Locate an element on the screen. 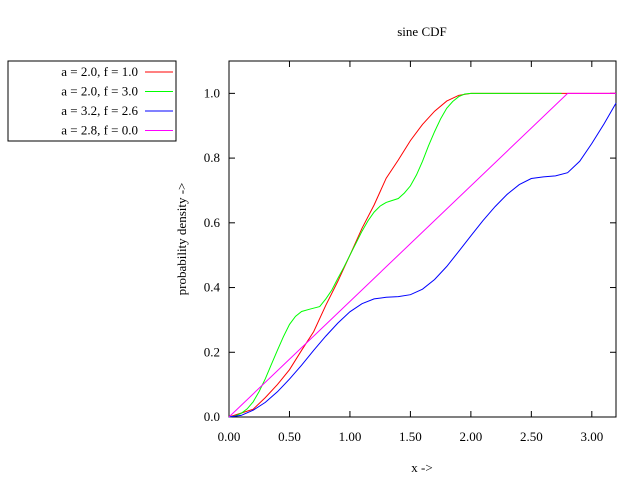 The width and height of the screenshot is (640, 480). x-tick-label: 1.50 is located at coordinates (410, 436).